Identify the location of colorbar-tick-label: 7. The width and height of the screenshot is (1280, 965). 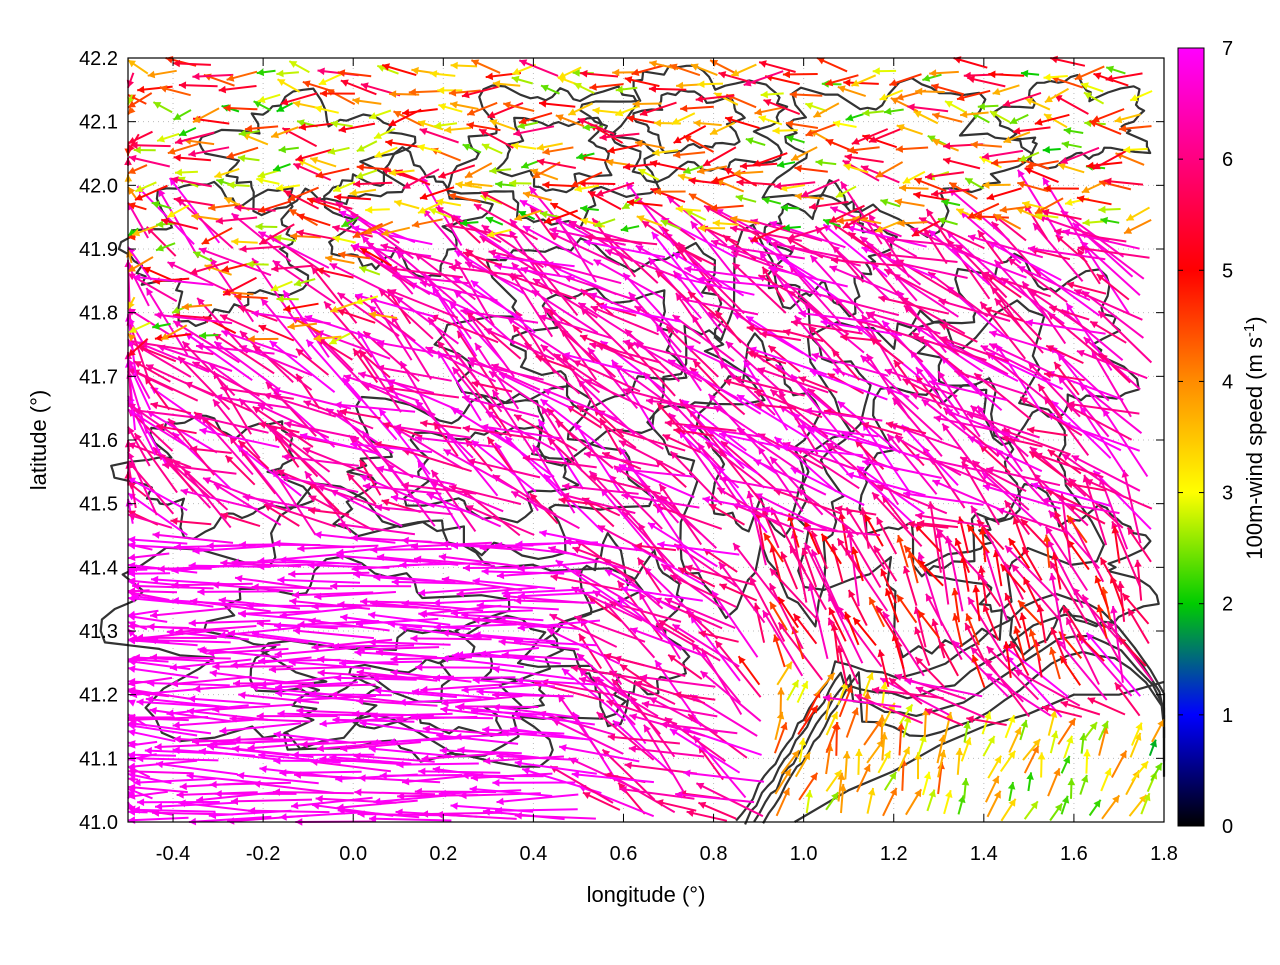
(1227, 49).